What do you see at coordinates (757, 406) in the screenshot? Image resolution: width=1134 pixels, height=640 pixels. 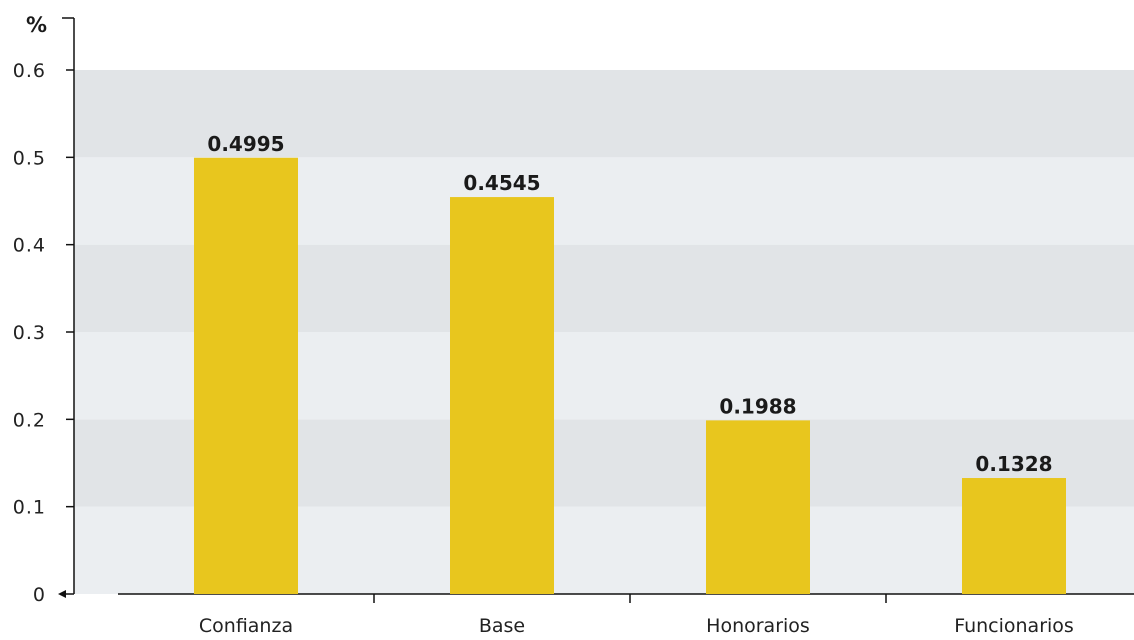 I see `data-label: 0.1988` at bounding box center [757, 406].